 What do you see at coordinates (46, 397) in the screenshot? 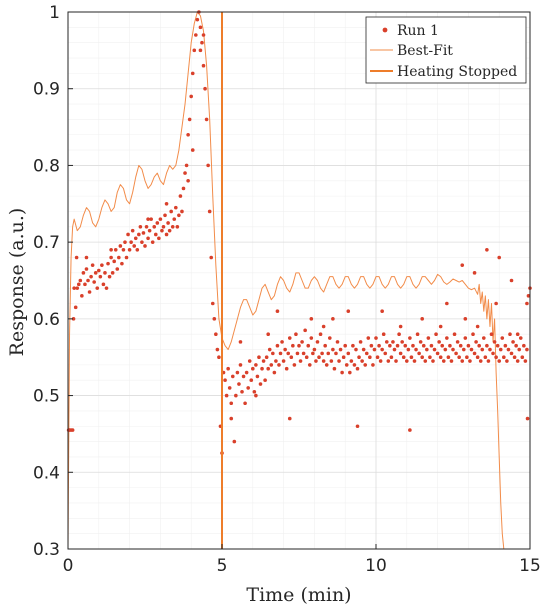
I see `y-tick-label: 0.5` at bounding box center [46, 397].